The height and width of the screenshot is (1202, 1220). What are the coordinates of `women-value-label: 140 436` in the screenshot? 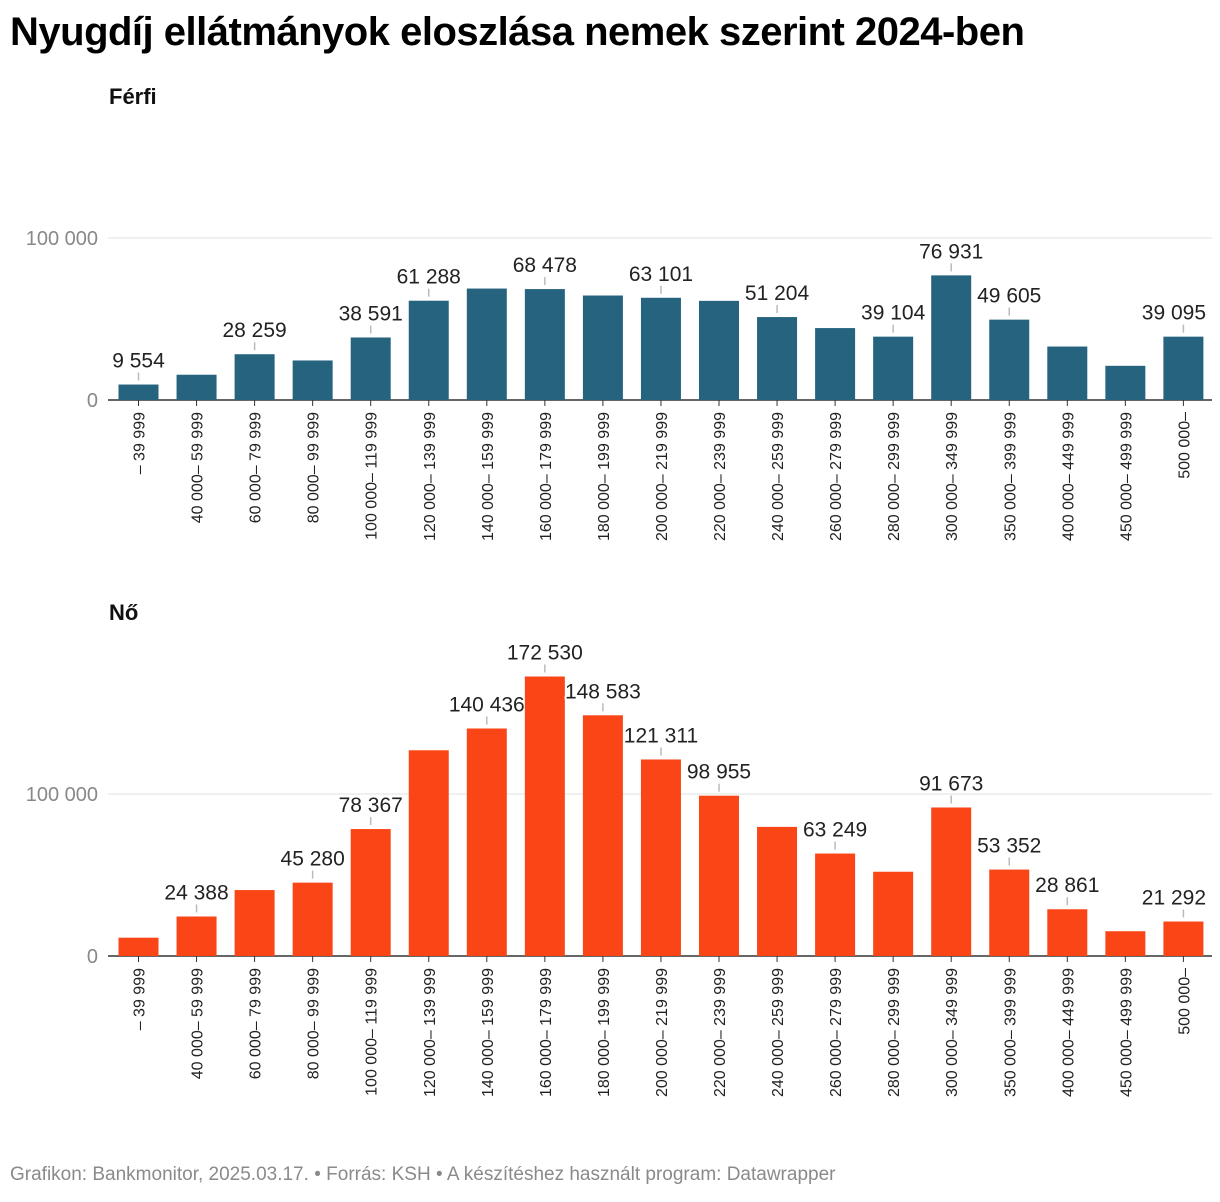 It's located at (487, 704).